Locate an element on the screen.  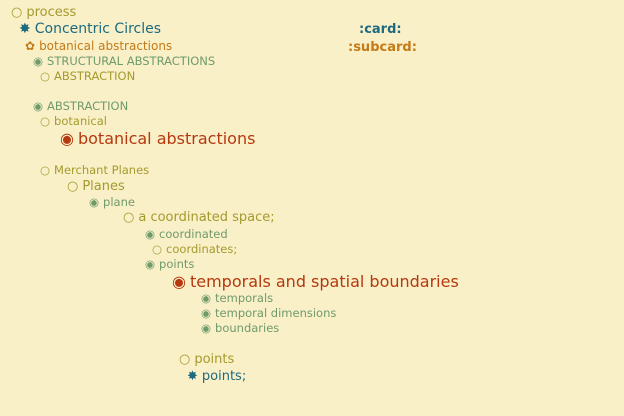
heading-boundaries: ◉ boundaries is located at coordinates (240, 328).